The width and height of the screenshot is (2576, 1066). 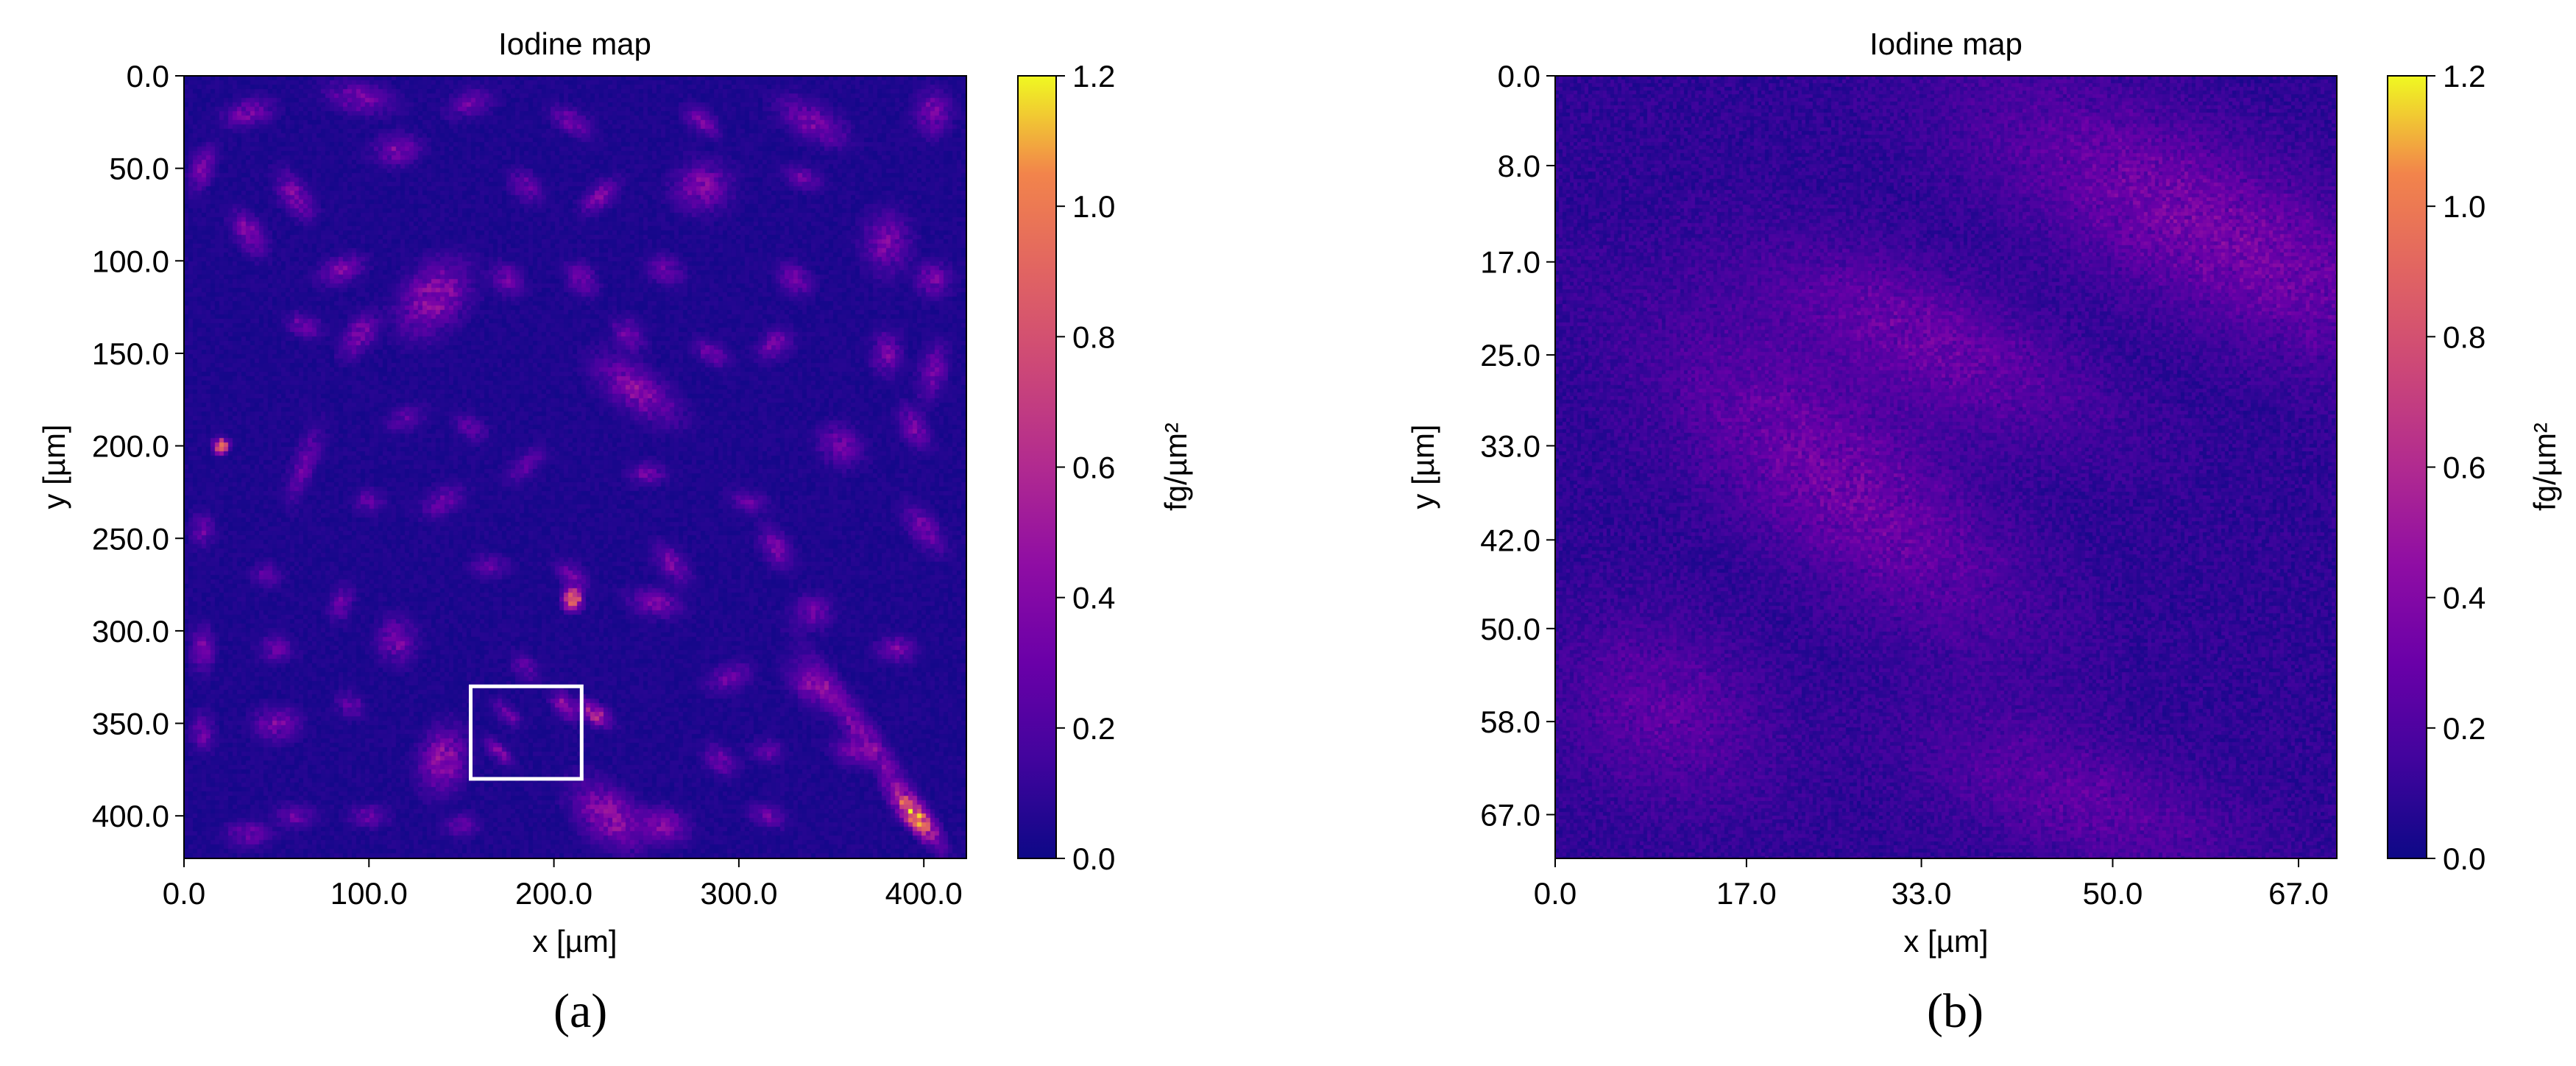 I want to click on panel-b-y-axis: 0.0 8.0 17.0 25.0 33.0 42.0 50.0 58.0 67.0, so click(x=1517, y=446).